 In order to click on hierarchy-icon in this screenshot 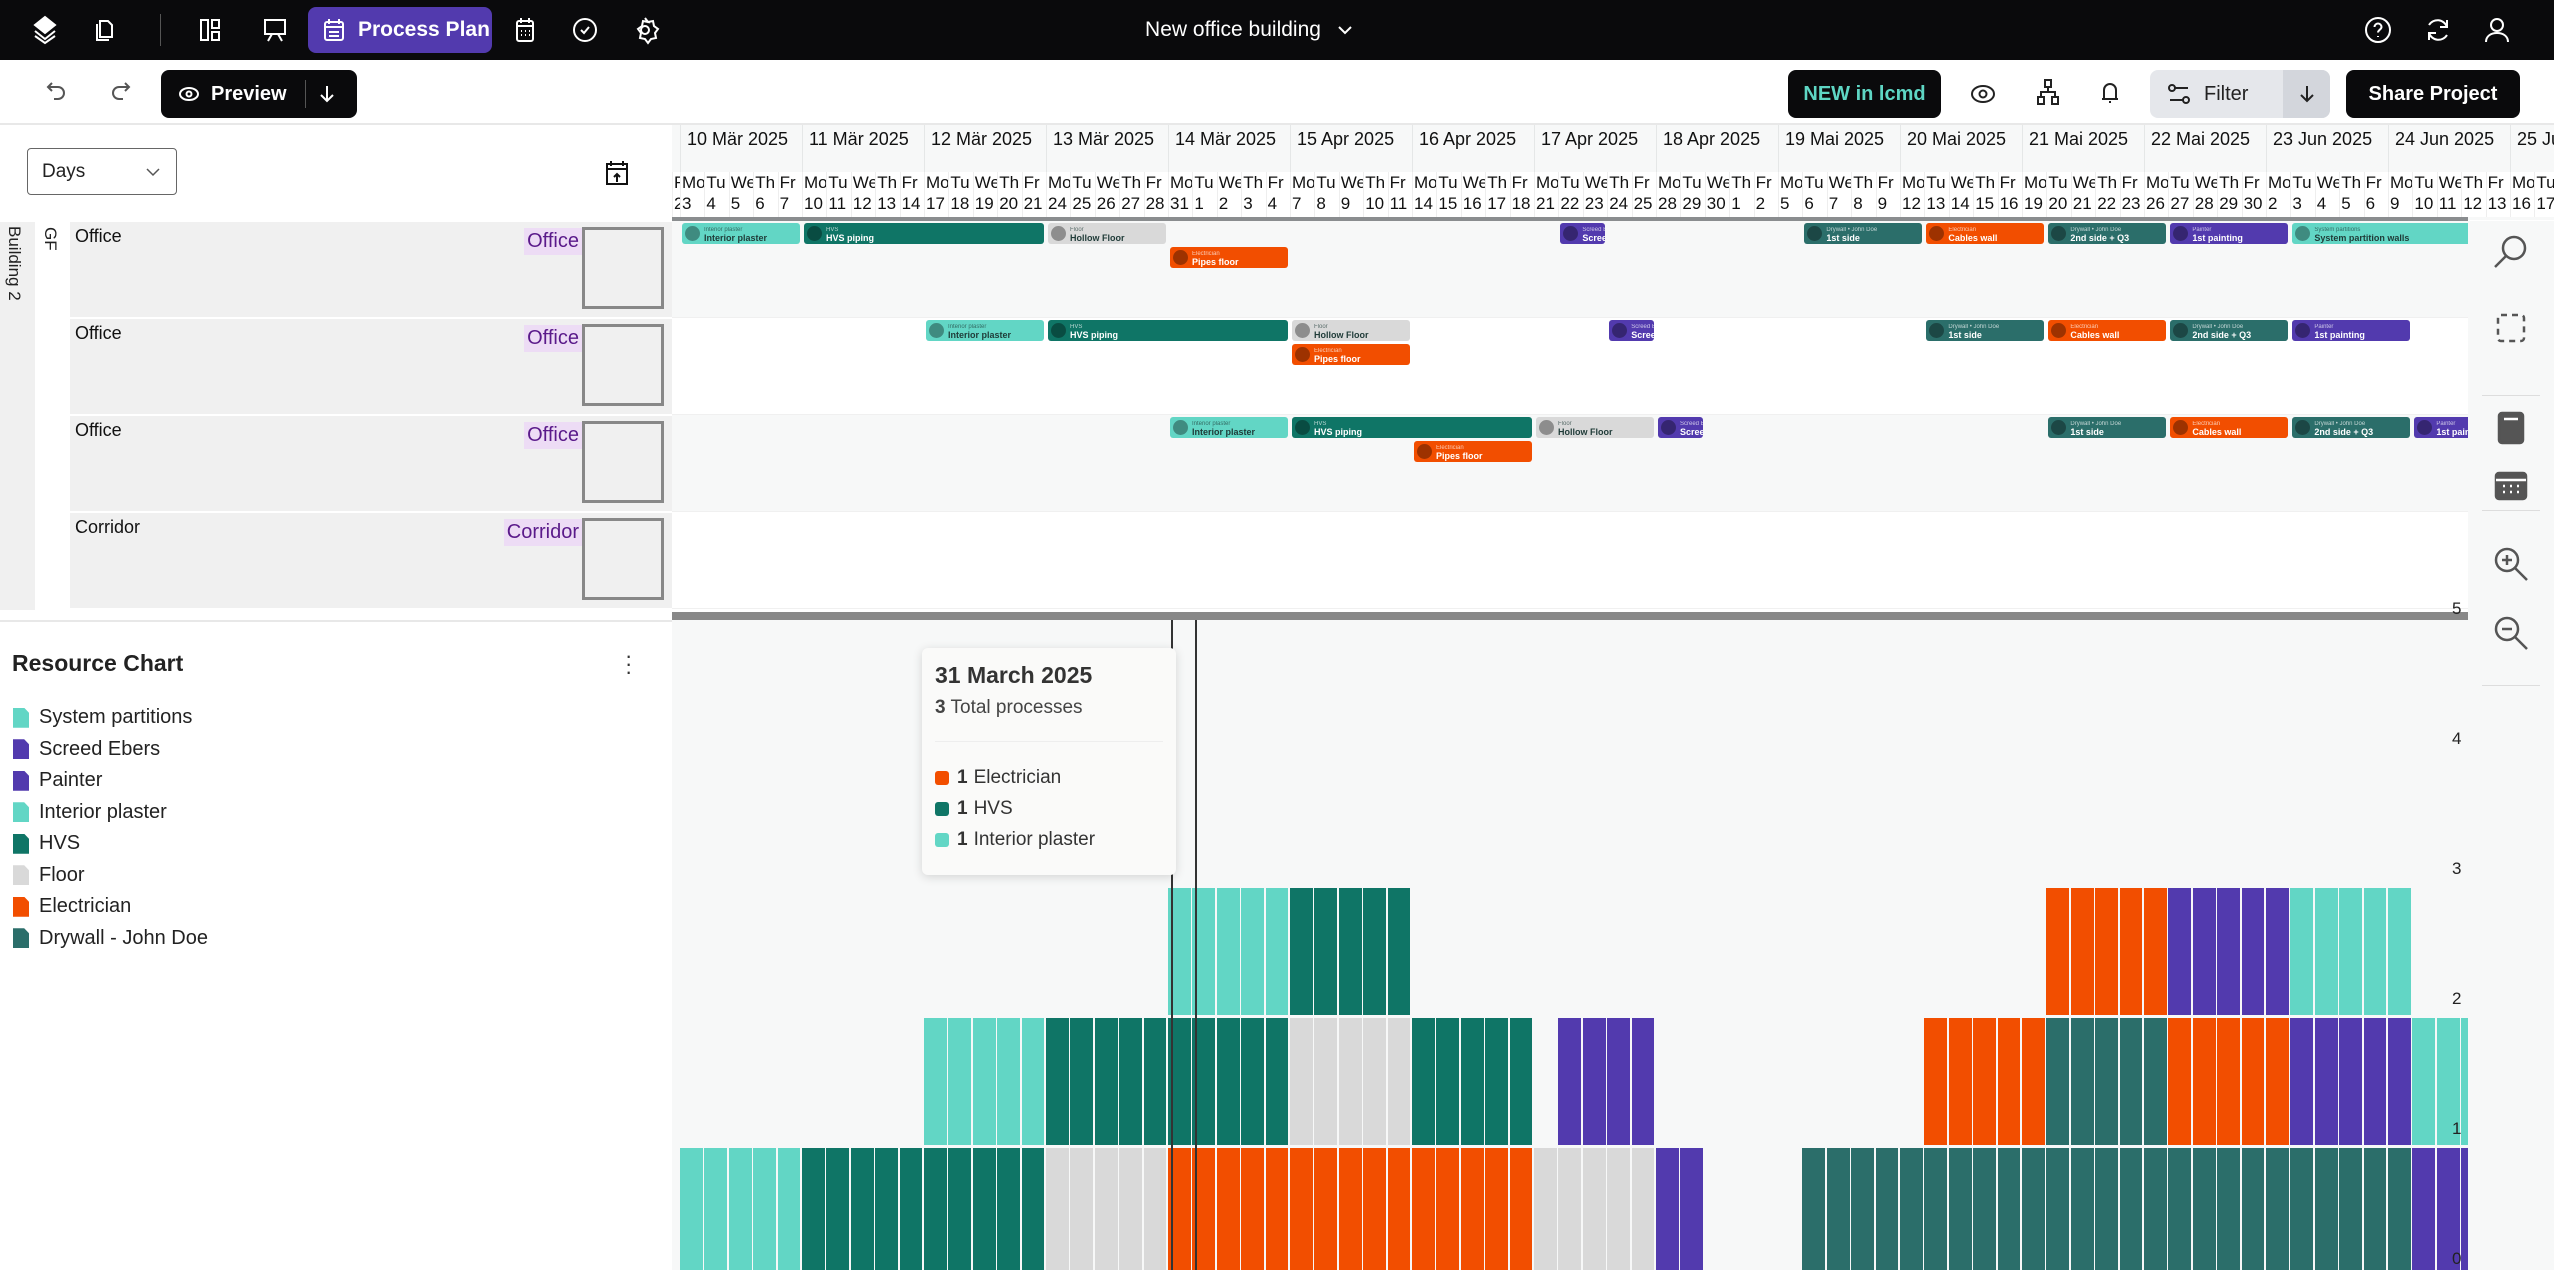, I will do `click(2048, 94)`.